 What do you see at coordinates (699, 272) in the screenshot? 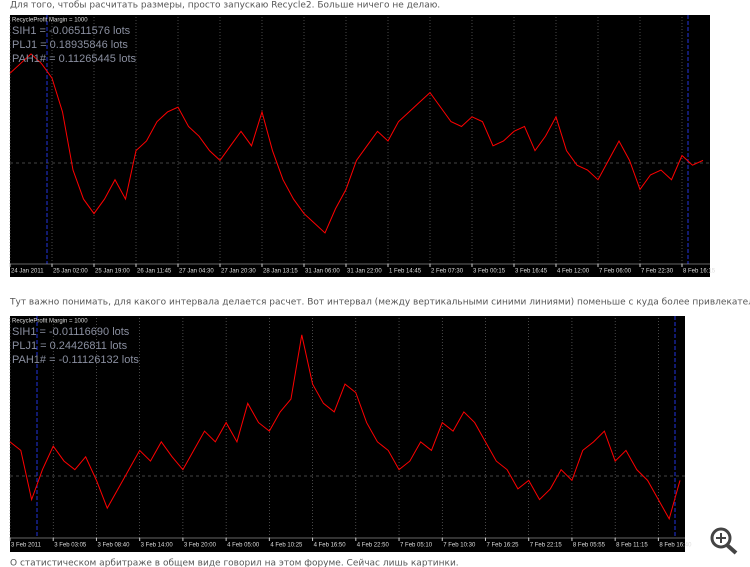
I see `x-tick-label: 8 Feb 16:15` at bounding box center [699, 272].